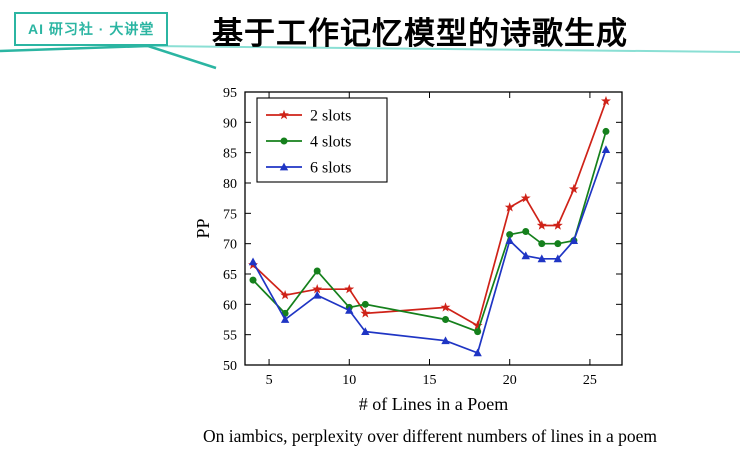 The width and height of the screenshot is (740, 468). I want to click on svg-text: 25, so click(590, 380).